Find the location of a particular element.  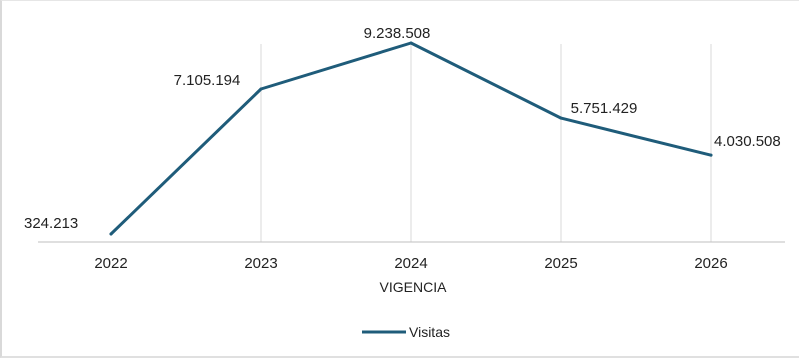

data-label-2025: 5.751.429 is located at coordinates (604, 108).